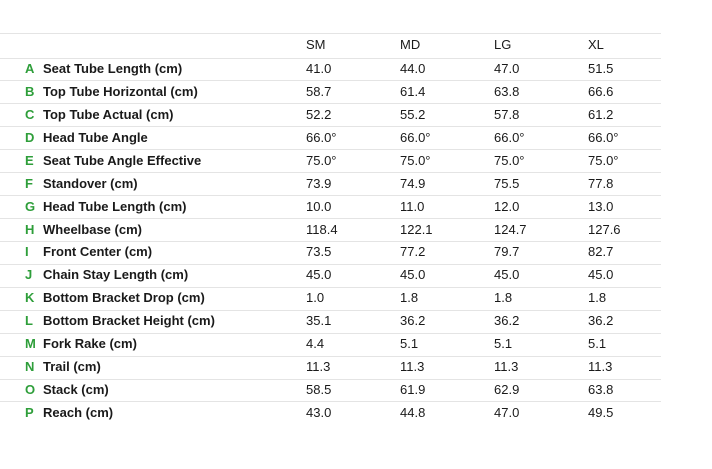 Image resolution: width=712 pixels, height=469 pixels. What do you see at coordinates (510, 229) in the screenshot?
I see `row-value: 124.7` at bounding box center [510, 229].